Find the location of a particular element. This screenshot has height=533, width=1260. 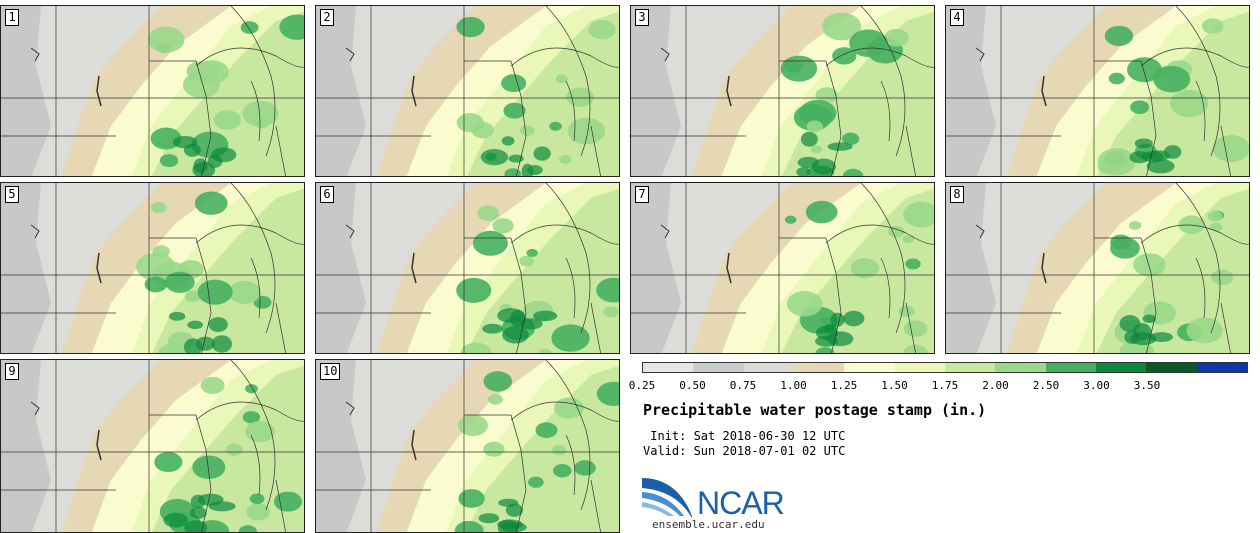

ncar-logo-icon is located at coordinates (667, 498).